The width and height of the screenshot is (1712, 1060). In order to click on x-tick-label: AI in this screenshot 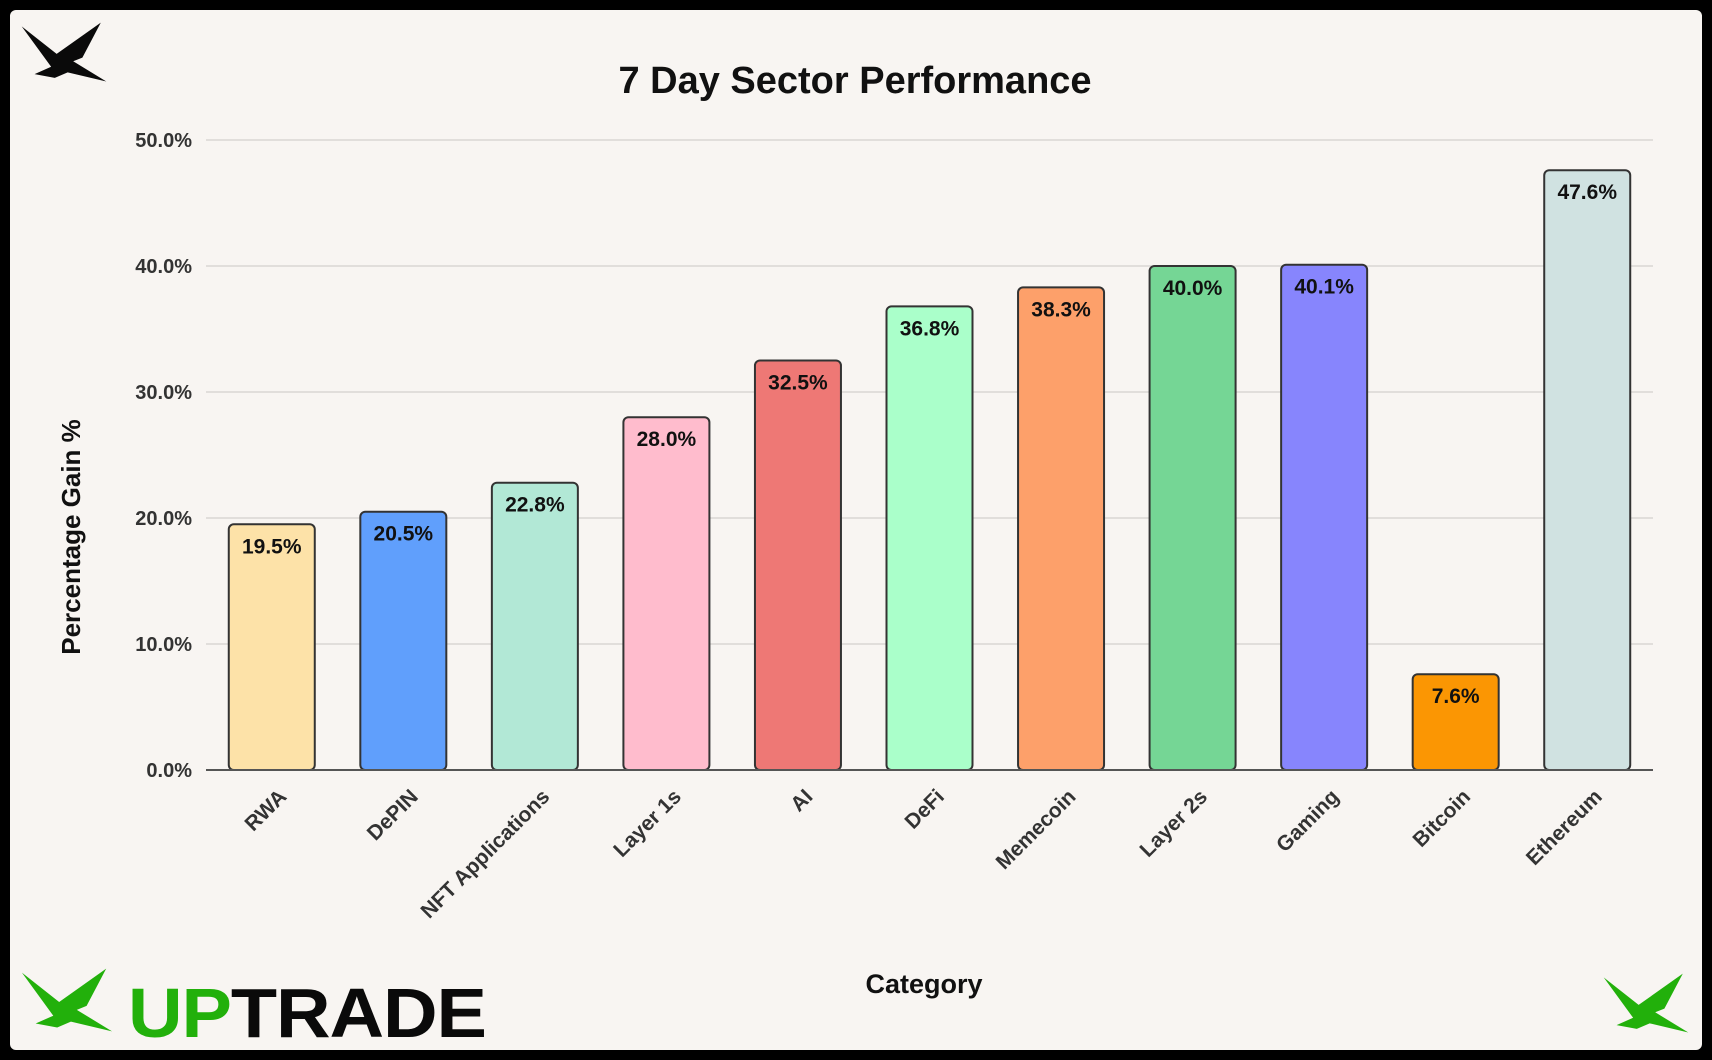, I will do `click(801, 800)`.